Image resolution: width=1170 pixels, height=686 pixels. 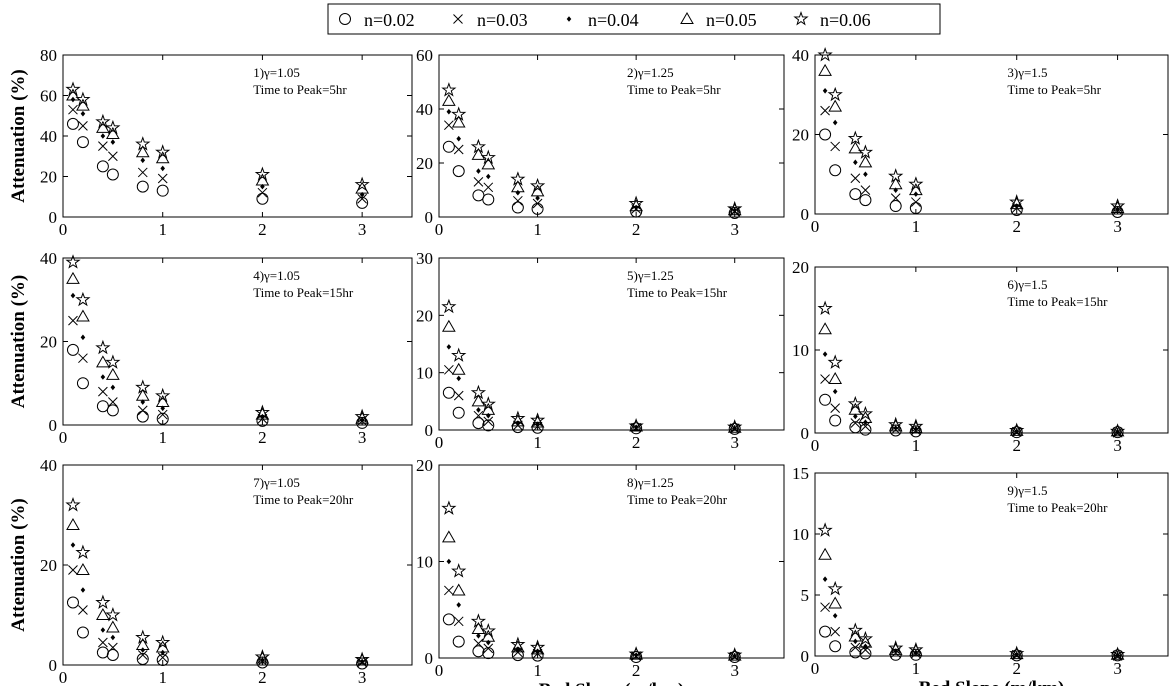 I want to click on x-axis-label: Bed Slope (m/km), so click(x=992, y=682).